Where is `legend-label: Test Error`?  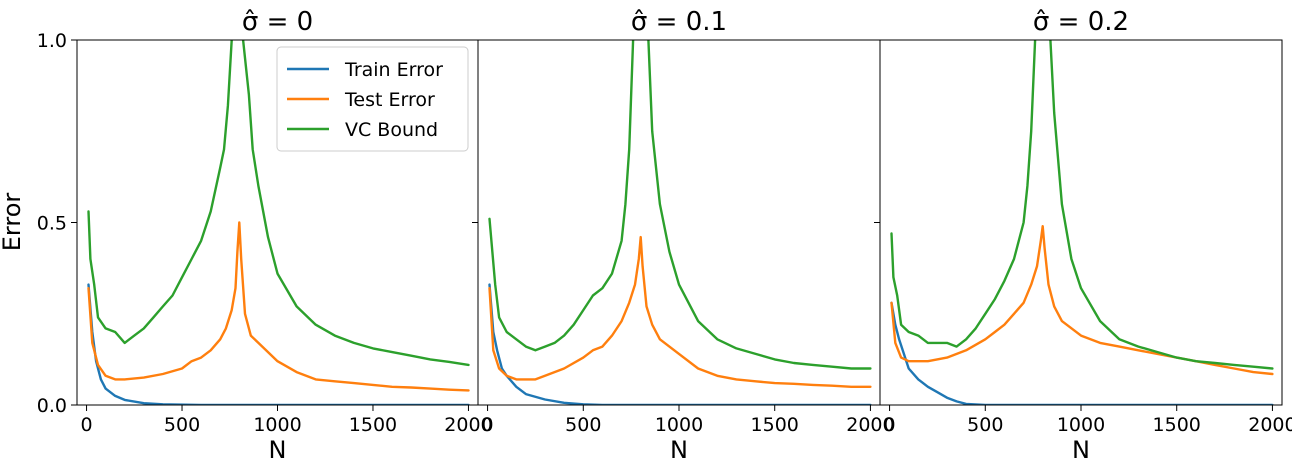
legend-label: Test Error is located at coordinates (389, 100).